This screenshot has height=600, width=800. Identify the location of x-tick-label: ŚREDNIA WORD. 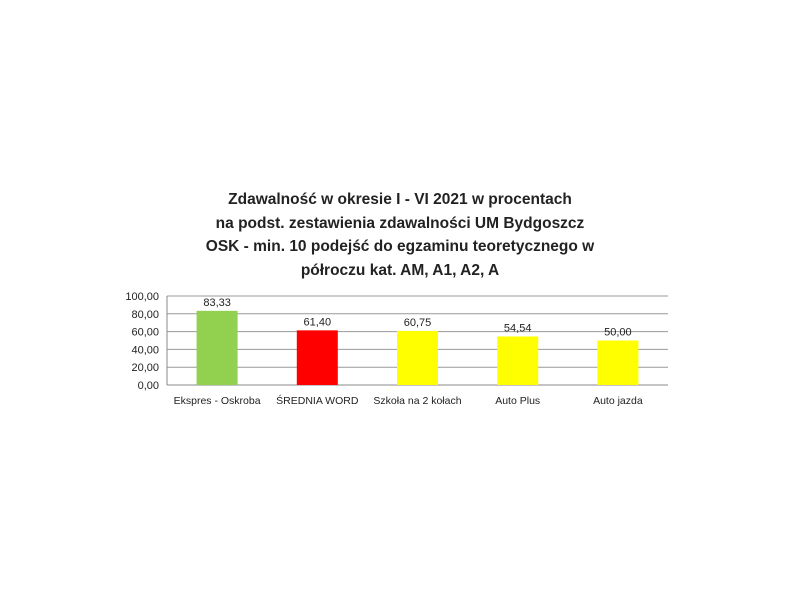
(317, 400).